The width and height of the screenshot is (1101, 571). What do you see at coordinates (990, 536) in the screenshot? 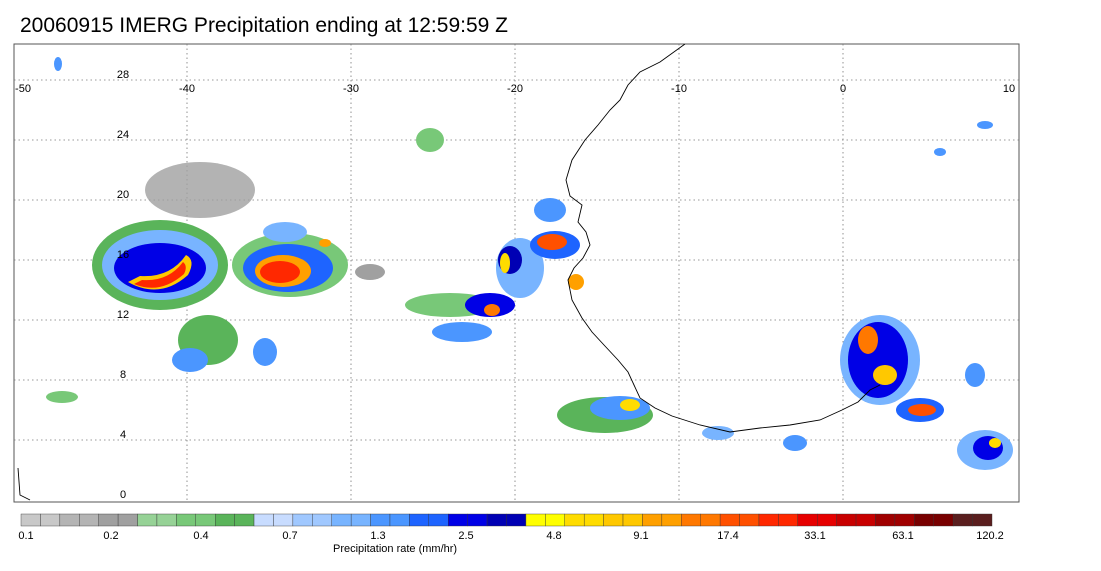
I see `colorbar-tick-label: 120.2` at bounding box center [990, 536].